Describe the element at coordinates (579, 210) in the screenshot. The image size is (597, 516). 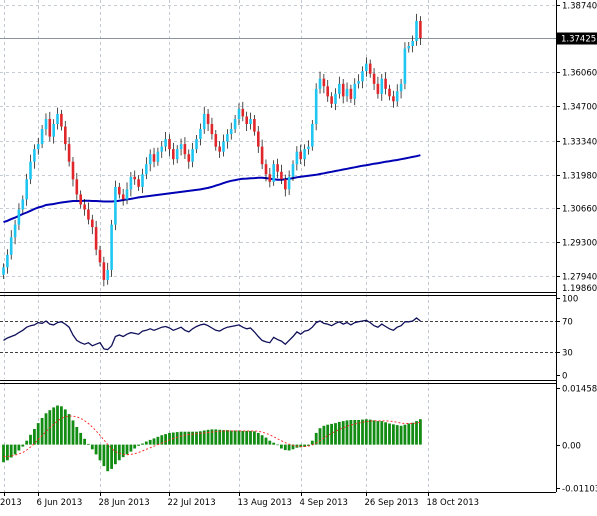
I see `price-tick-label: 1.30660` at that location.